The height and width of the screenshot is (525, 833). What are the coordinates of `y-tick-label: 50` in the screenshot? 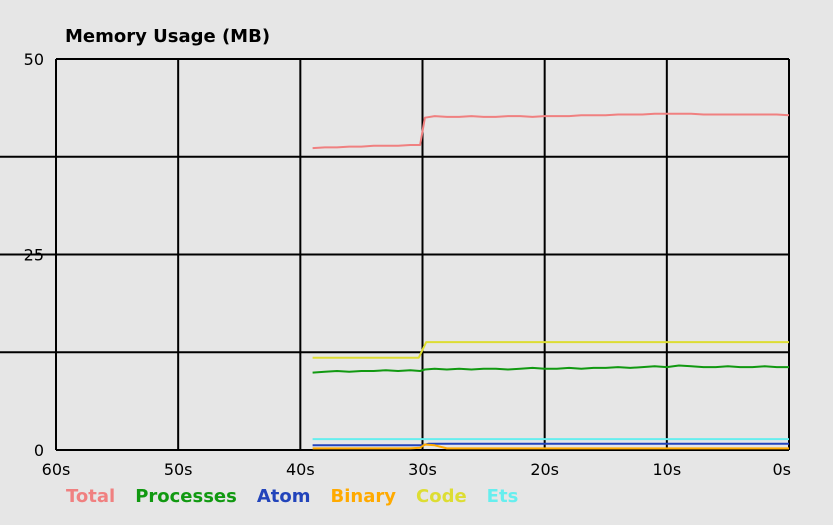 It's located at (34, 59).